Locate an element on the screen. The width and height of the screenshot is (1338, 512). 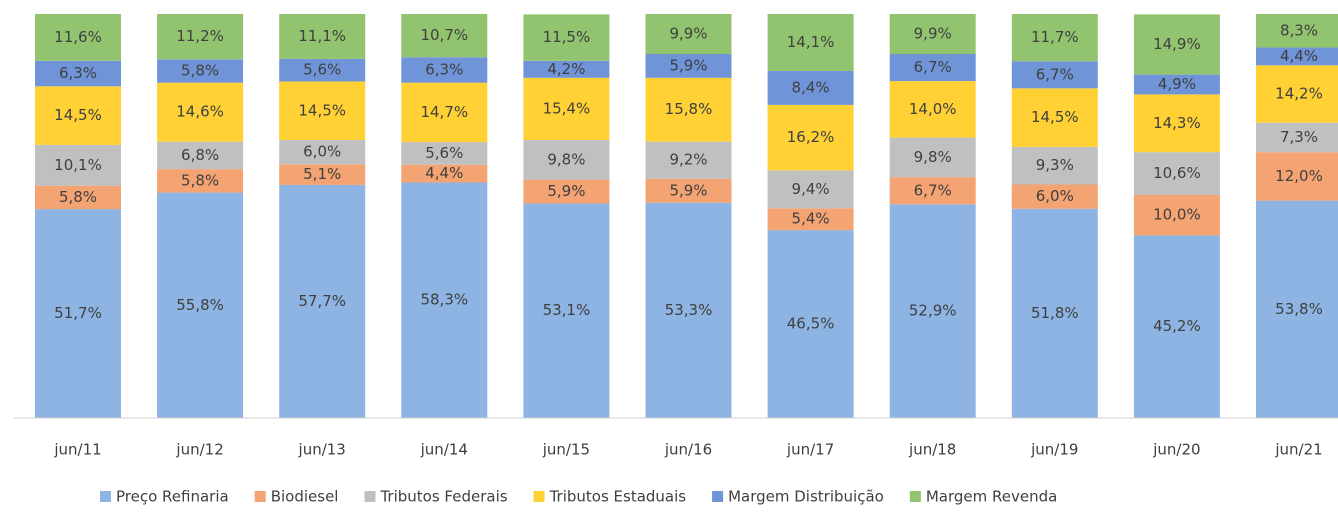
x-tick-label: jun/16 is located at coordinates (688, 450).